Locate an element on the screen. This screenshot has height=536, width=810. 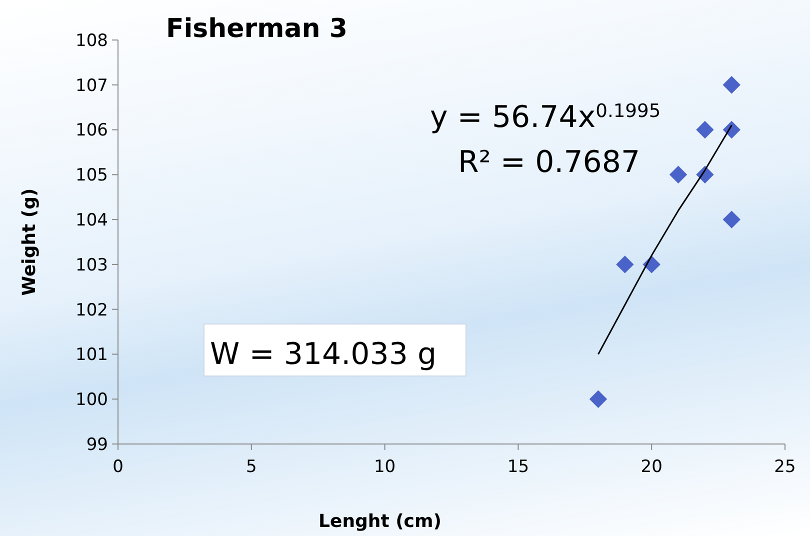
x-tick-label: 25 is located at coordinates (785, 467).